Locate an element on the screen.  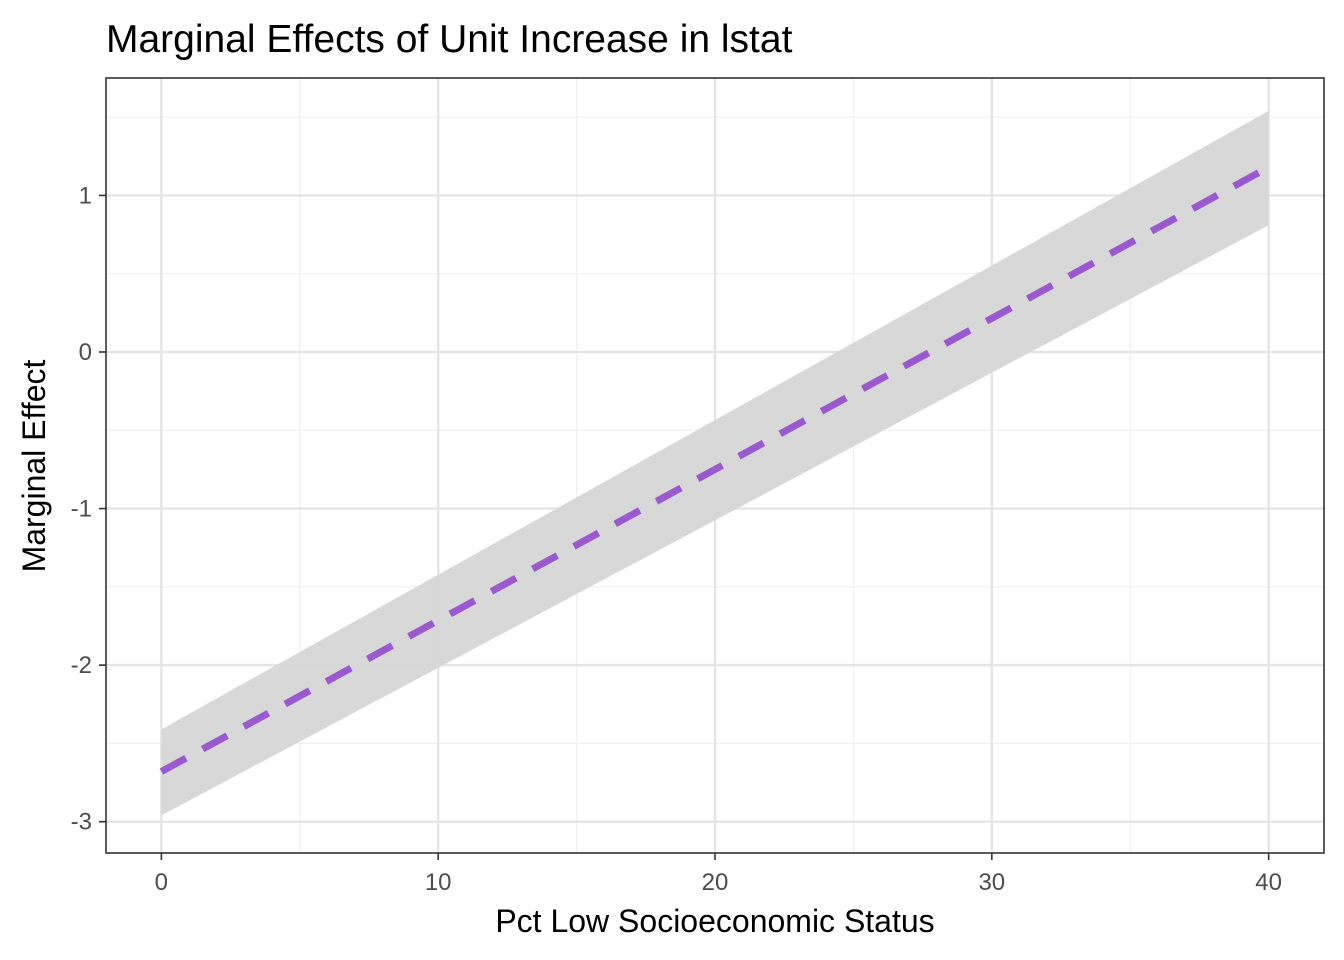
x-tick-label: 0 is located at coordinates (161, 882).